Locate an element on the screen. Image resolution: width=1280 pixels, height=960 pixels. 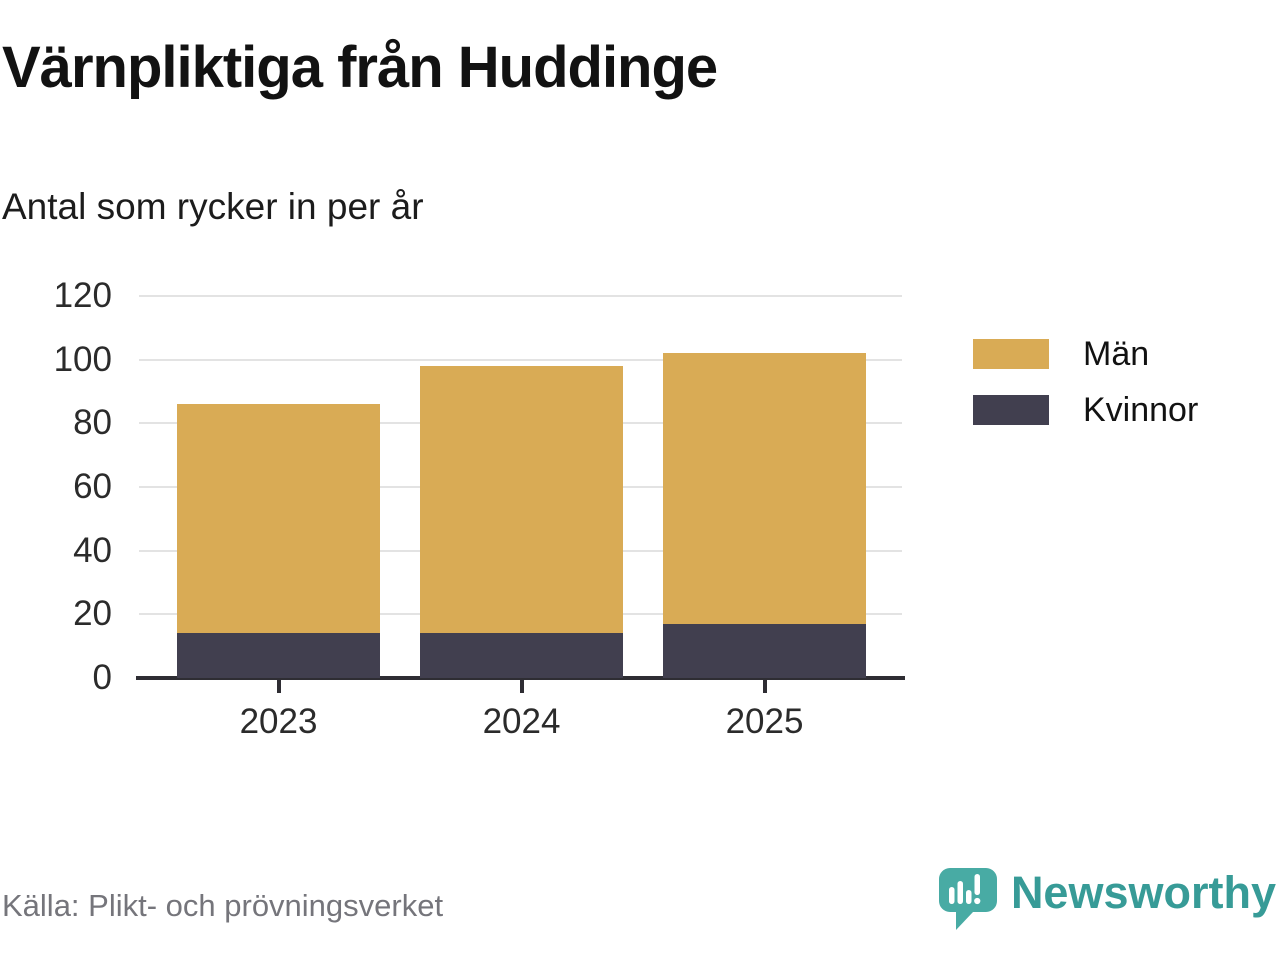
y-tick-label-80: 80 is located at coordinates (92, 423).